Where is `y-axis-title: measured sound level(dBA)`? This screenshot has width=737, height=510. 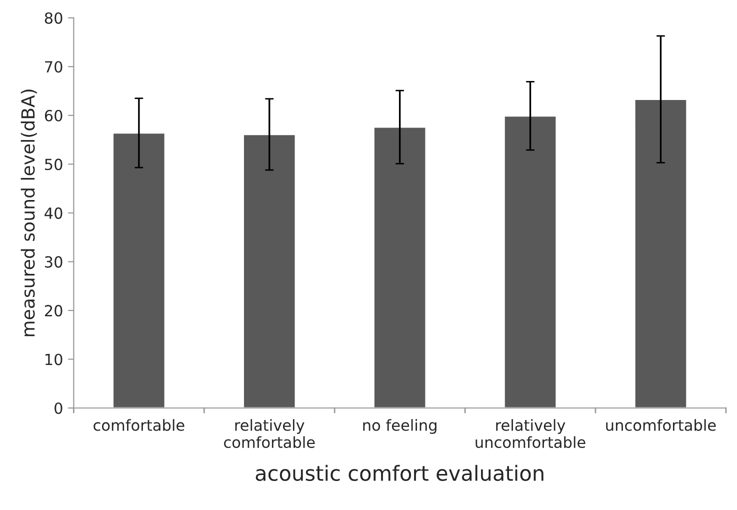 y-axis-title: measured sound level(dBA) is located at coordinates (28, 213).